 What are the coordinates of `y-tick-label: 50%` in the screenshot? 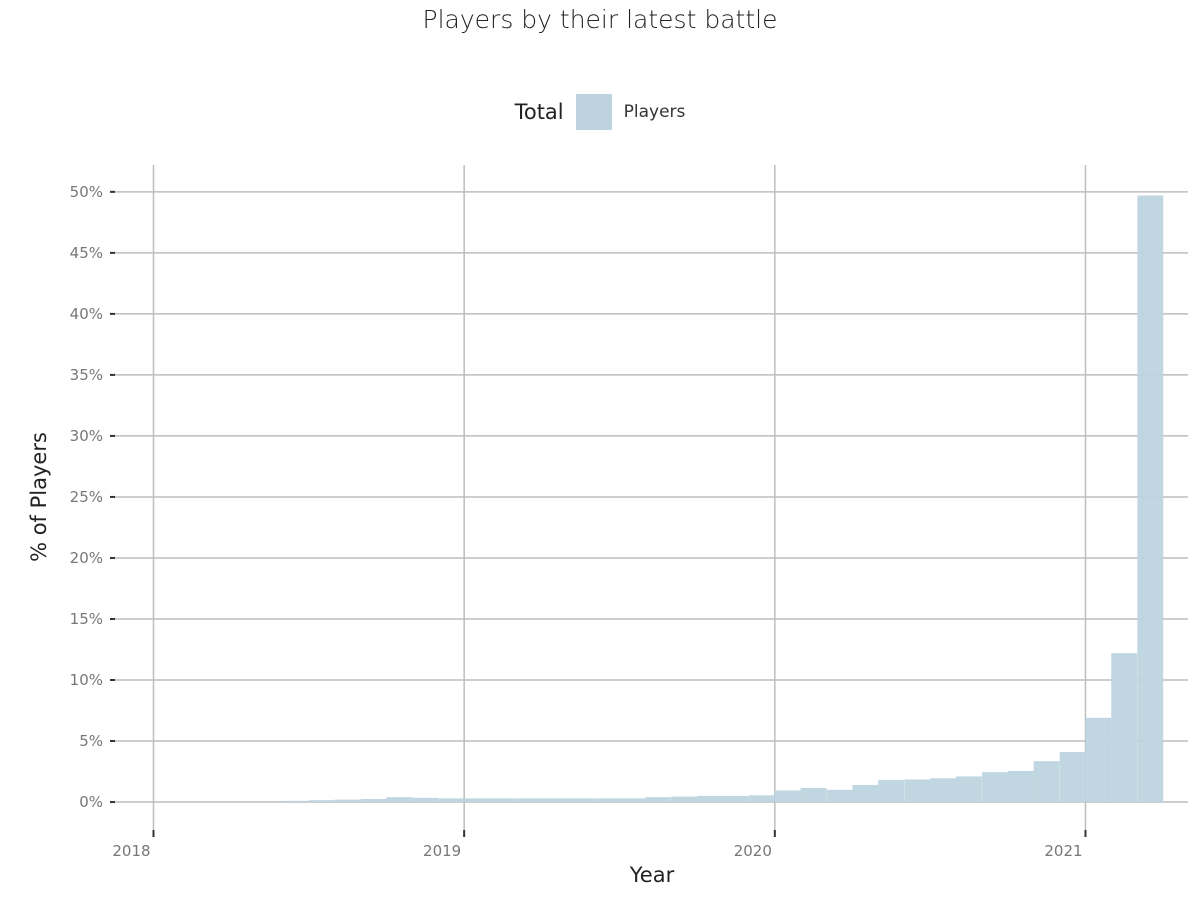 It's located at (86, 192).